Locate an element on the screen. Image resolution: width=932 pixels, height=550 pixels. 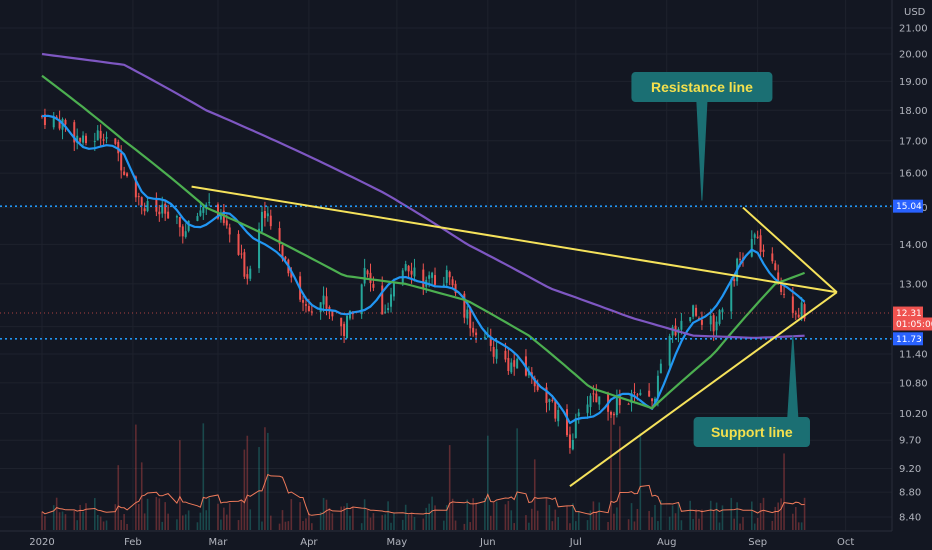
price-tick-label: 21.00 is located at coordinates (913, 29).